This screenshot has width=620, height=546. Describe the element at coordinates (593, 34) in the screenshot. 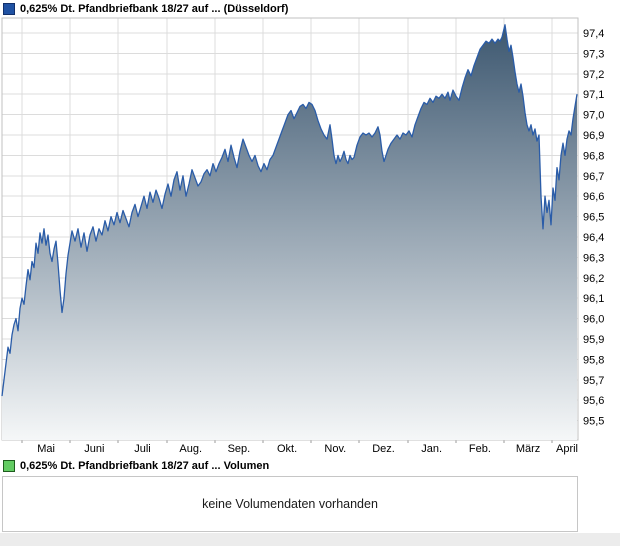

I see `y-axis-tick-label: 97,4` at that location.